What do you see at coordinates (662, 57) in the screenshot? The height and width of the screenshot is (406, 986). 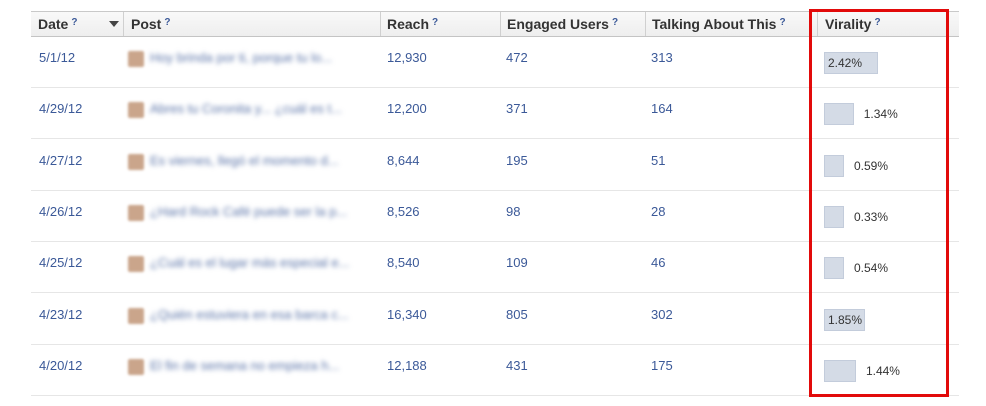 I see `talking-about-value: 313` at bounding box center [662, 57].